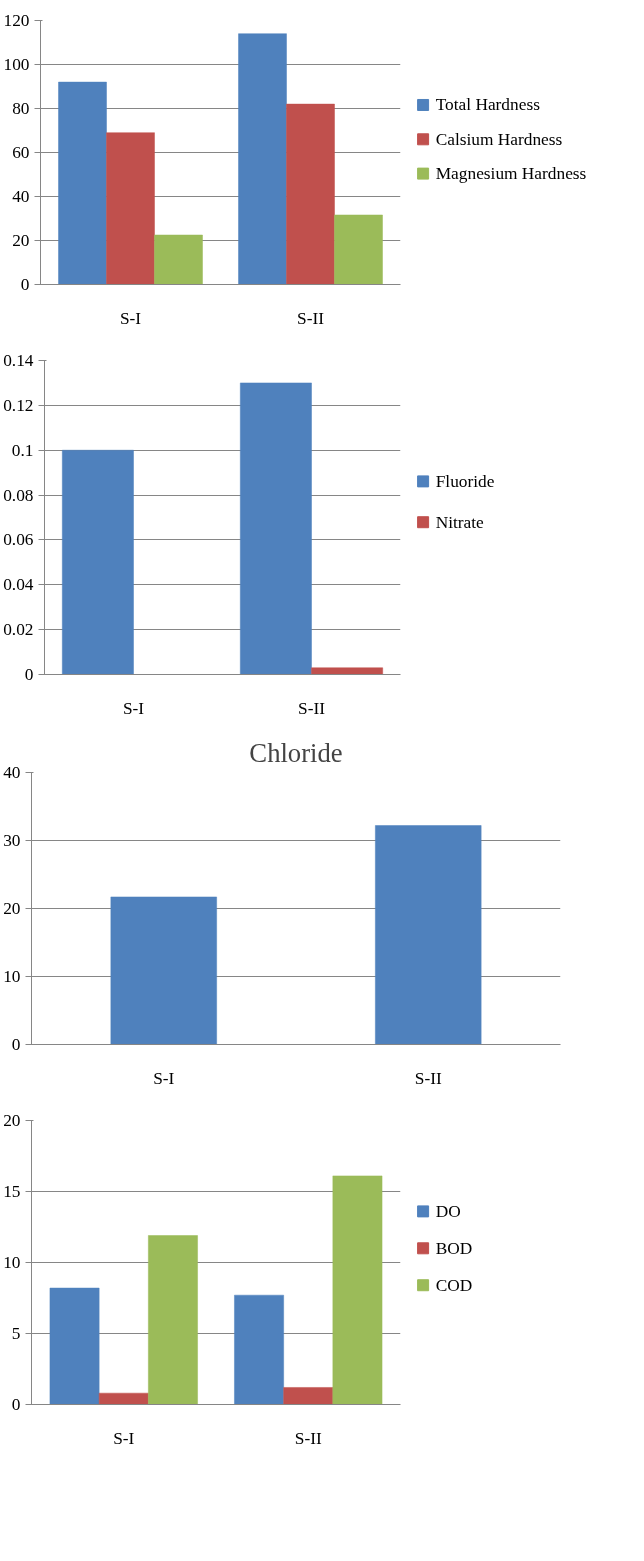  What do you see at coordinates (21, 152) in the screenshot?
I see `y-tick-label: 60` at bounding box center [21, 152].